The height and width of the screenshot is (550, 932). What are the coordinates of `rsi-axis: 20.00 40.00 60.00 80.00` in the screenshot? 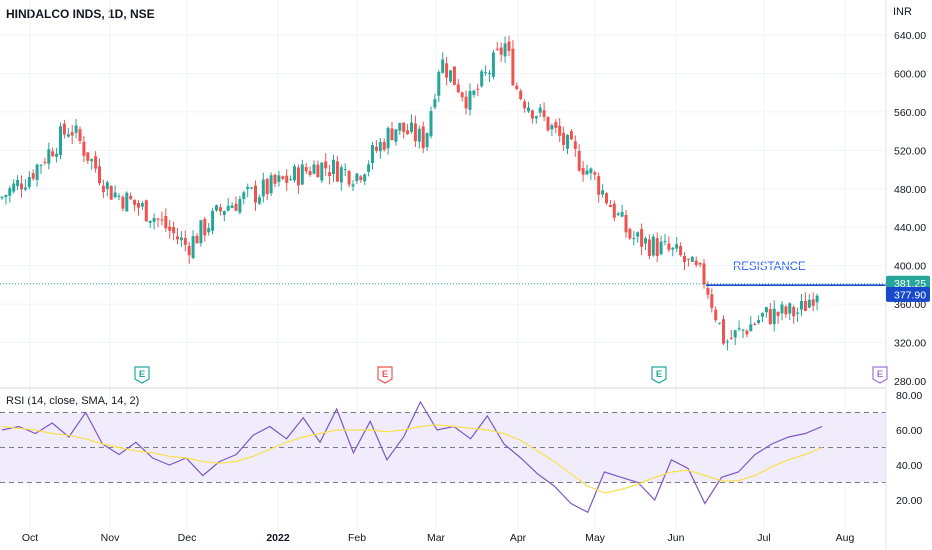 It's located at (909, 448).